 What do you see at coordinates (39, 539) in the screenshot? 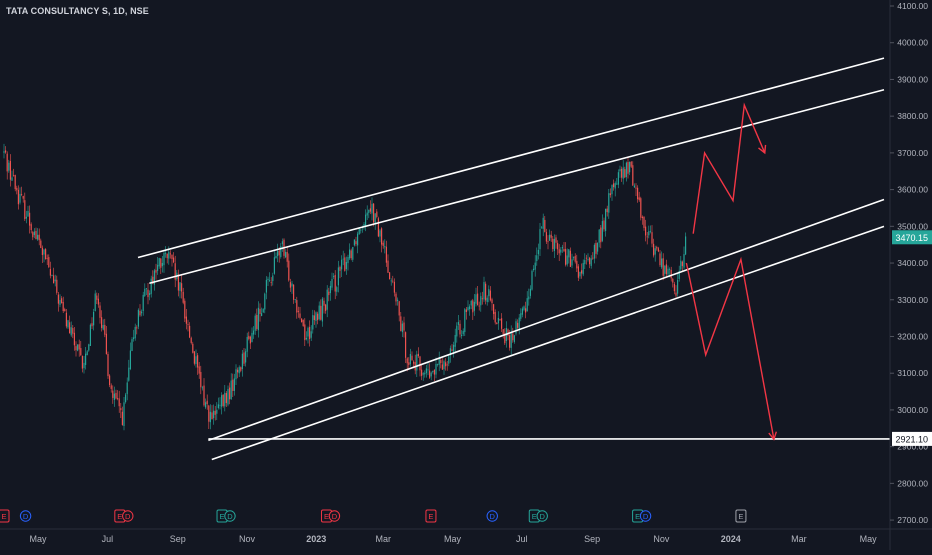
I see `time-tick-label: May` at bounding box center [39, 539].